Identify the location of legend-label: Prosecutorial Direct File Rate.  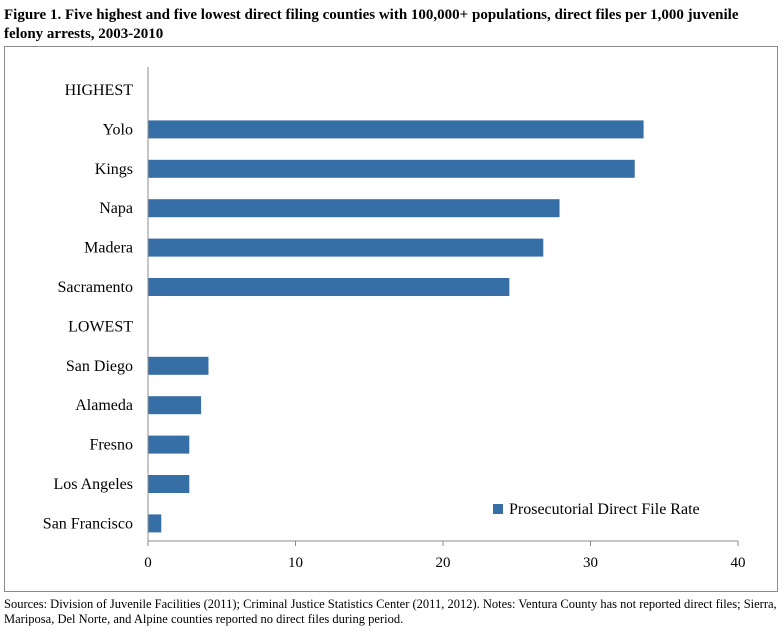
(604, 509).